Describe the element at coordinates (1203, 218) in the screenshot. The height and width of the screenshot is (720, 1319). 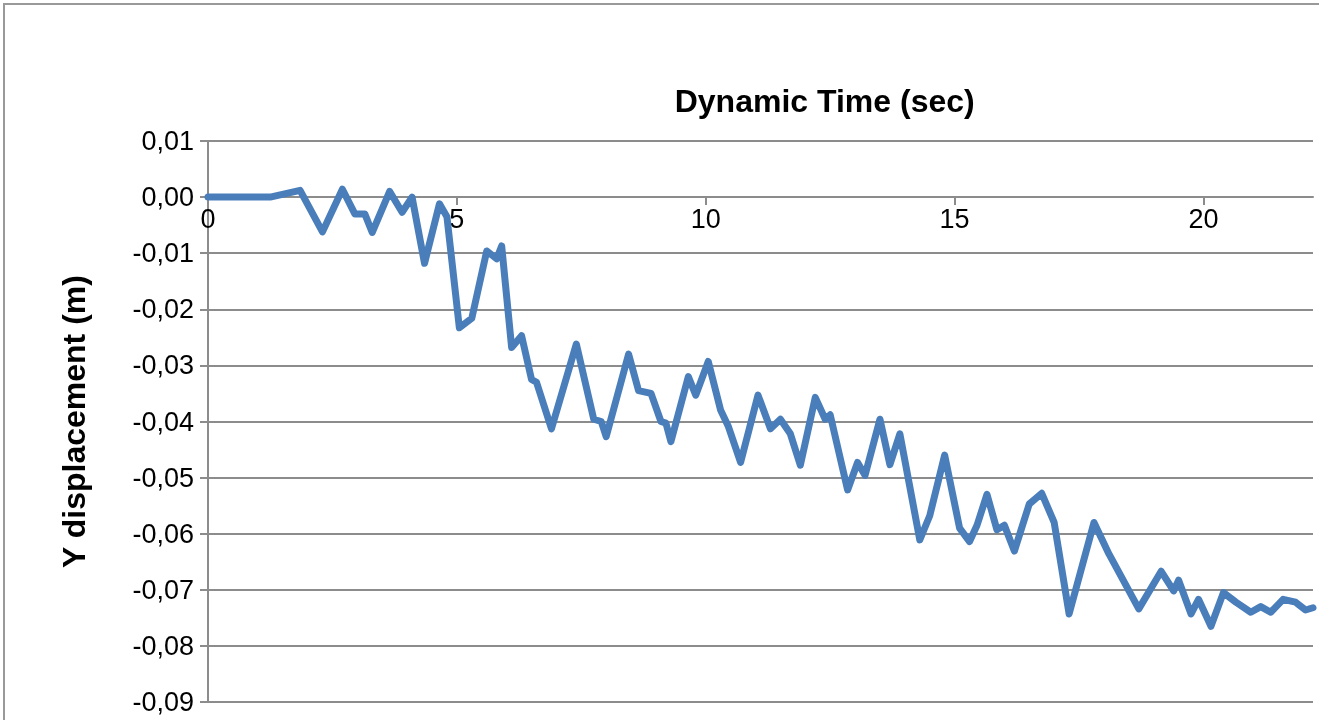
I see `x-tick-label: 20` at that location.